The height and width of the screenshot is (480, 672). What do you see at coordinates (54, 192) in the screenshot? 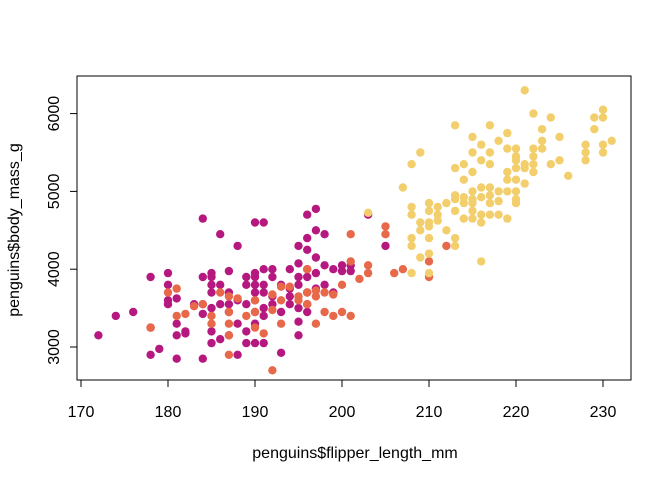
I see `y-tick-label: 5000` at bounding box center [54, 192].